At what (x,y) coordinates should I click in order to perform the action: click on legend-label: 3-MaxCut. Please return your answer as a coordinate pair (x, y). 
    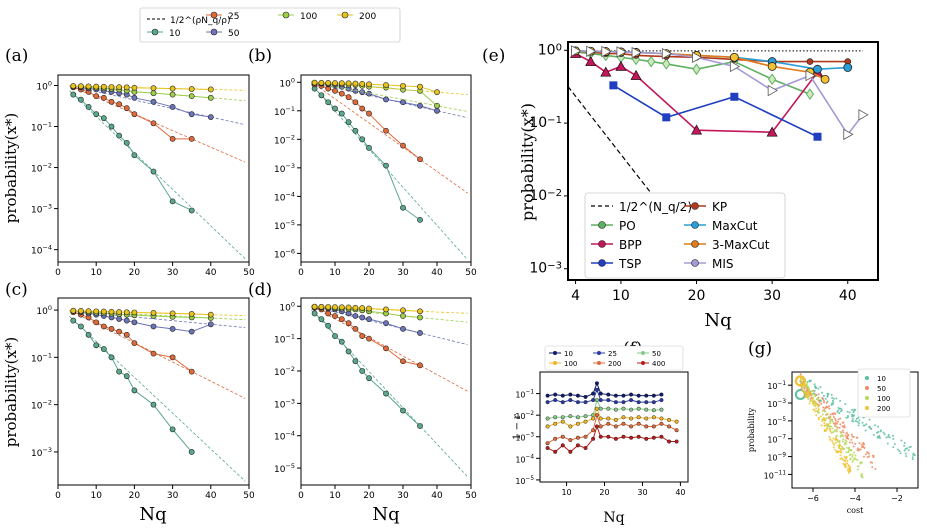
    Looking at the image, I should click on (741, 245).